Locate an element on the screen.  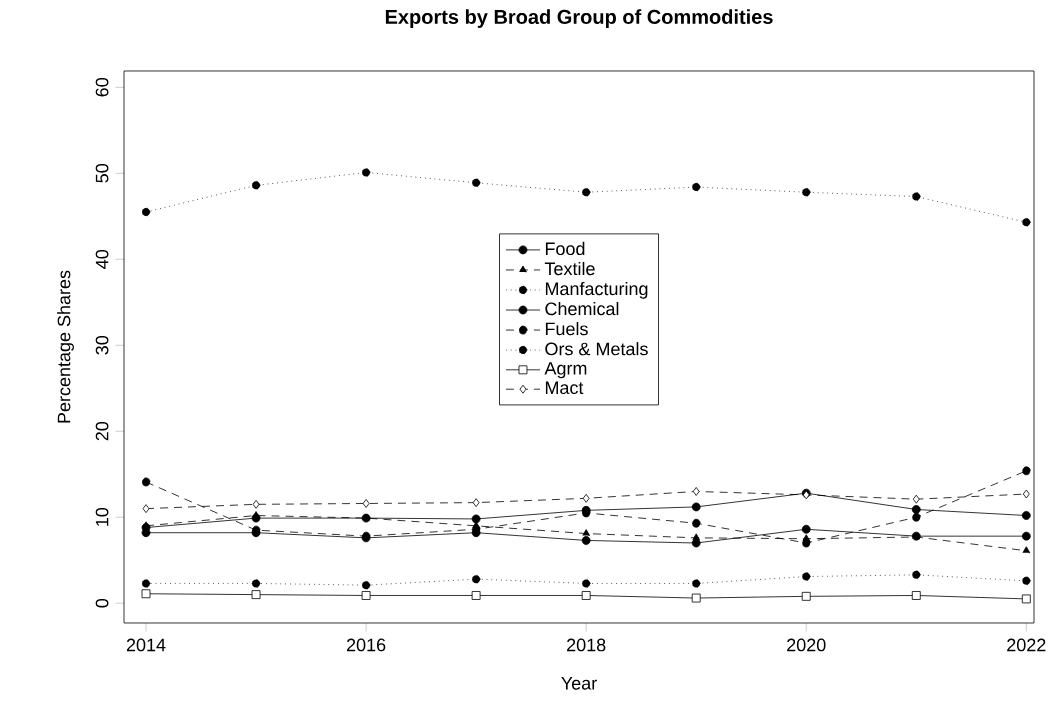
y-tick-label: 30 is located at coordinates (102, 345).